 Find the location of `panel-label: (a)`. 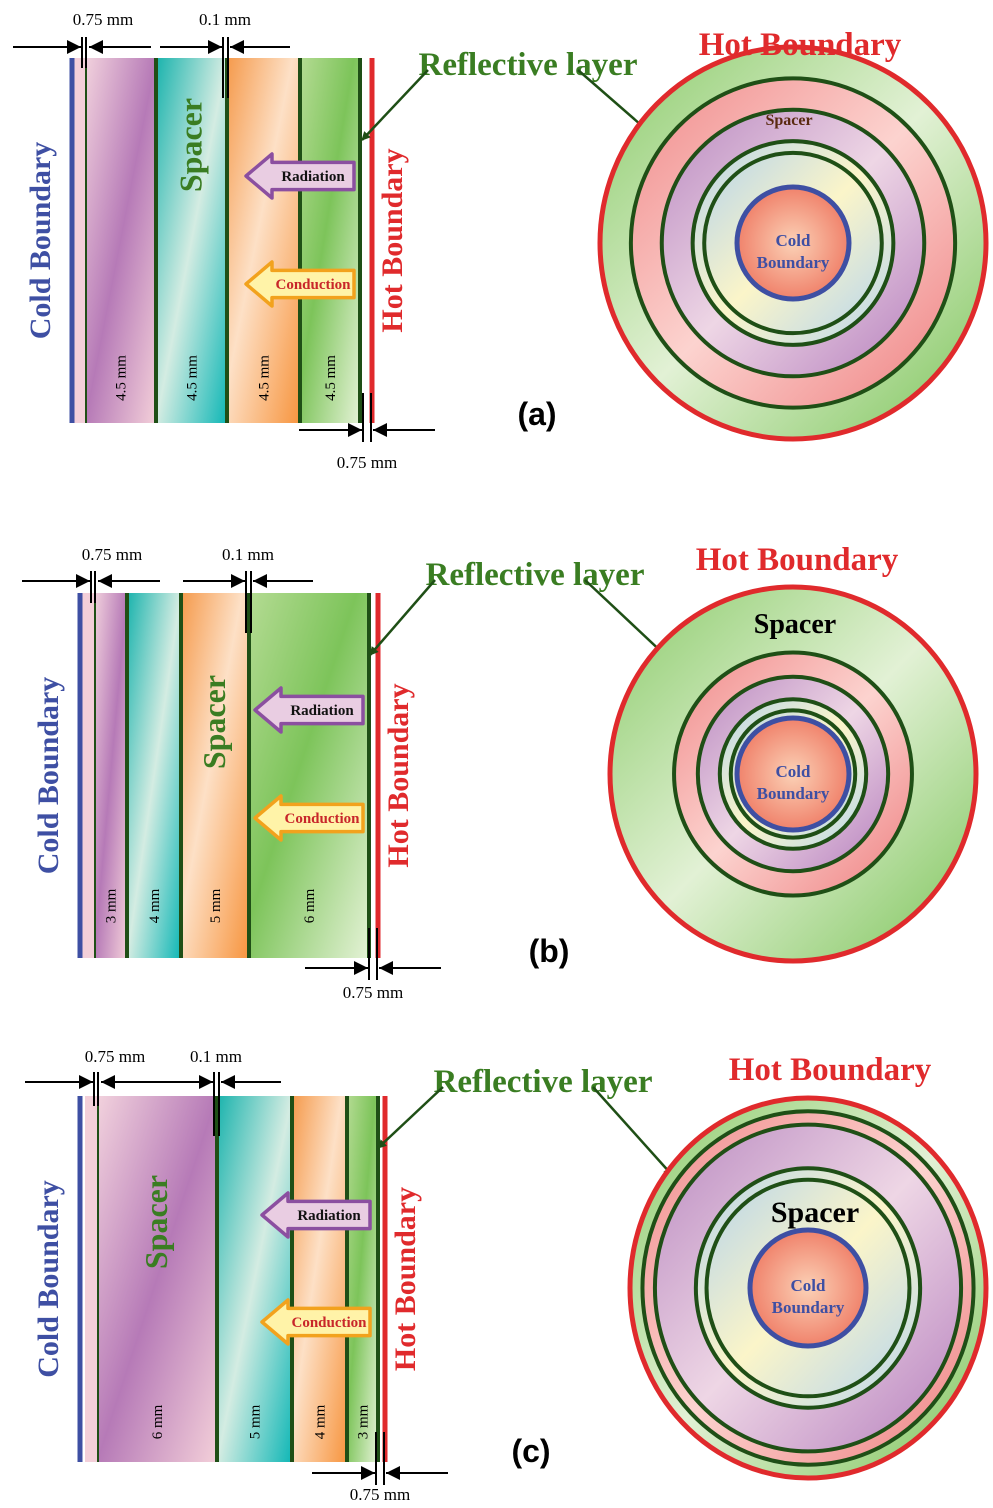

panel-label: (a) is located at coordinates (536, 414).